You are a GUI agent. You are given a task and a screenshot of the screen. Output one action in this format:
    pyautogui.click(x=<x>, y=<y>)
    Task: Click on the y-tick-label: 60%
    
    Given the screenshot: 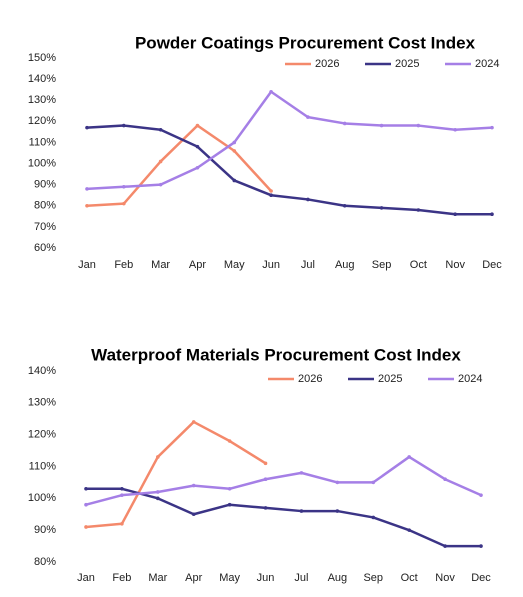 What is the action you would take?
    pyautogui.click(x=45, y=248)
    